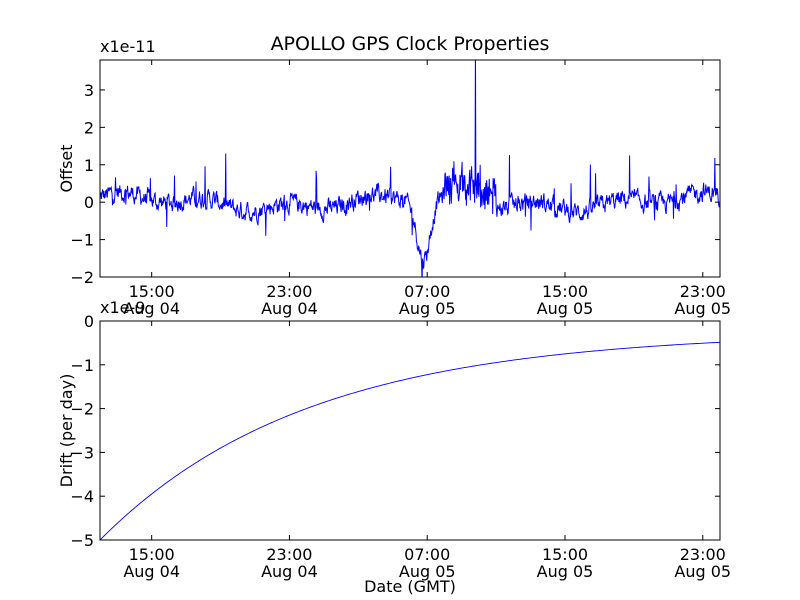 Image resolution: width=800 pixels, height=600 pixels. What do you see at coordinates (128, 46) in the screenshot?
I see `axis-multiplier: x1e-11` at bounding box center [128, 46].